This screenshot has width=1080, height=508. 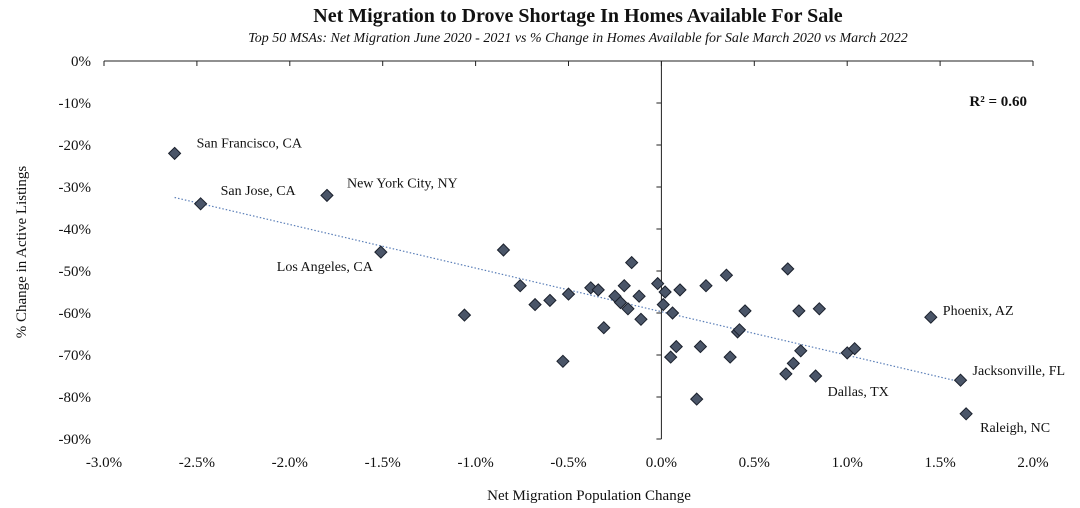 I want to click on point-annotation: Raleigh, NC, so click(x=1015, y=428).